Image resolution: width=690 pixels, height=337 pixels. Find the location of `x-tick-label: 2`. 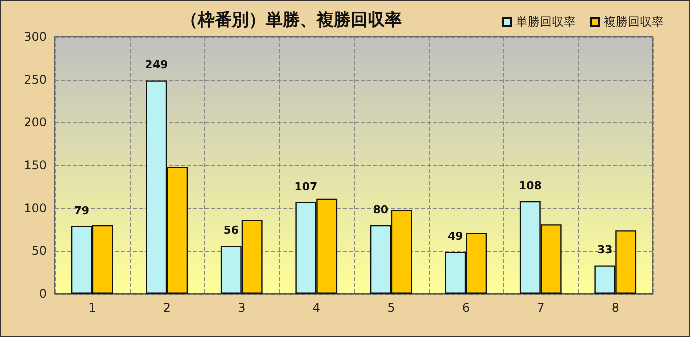

x-tick-label: 2 is located at coordinates (167, 308).